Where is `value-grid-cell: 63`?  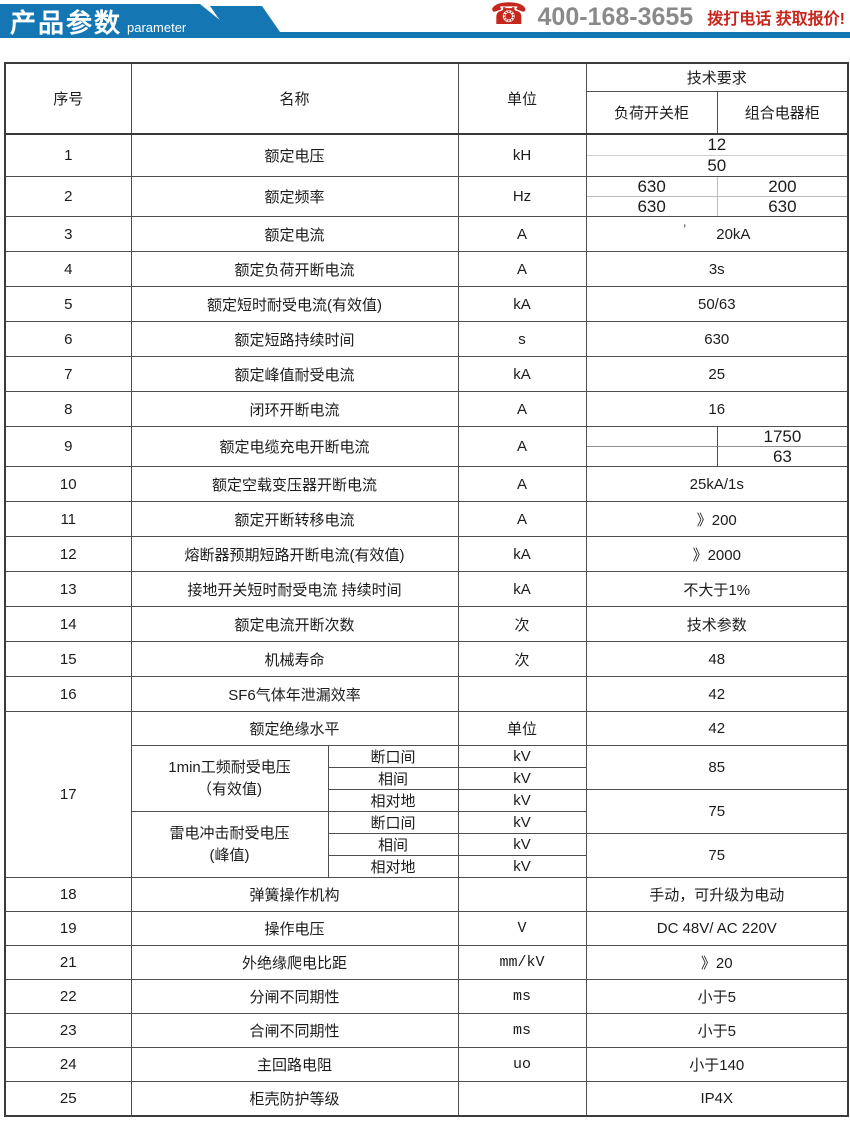 value-grid-cell: 63 is located at coordinates (782, 456).